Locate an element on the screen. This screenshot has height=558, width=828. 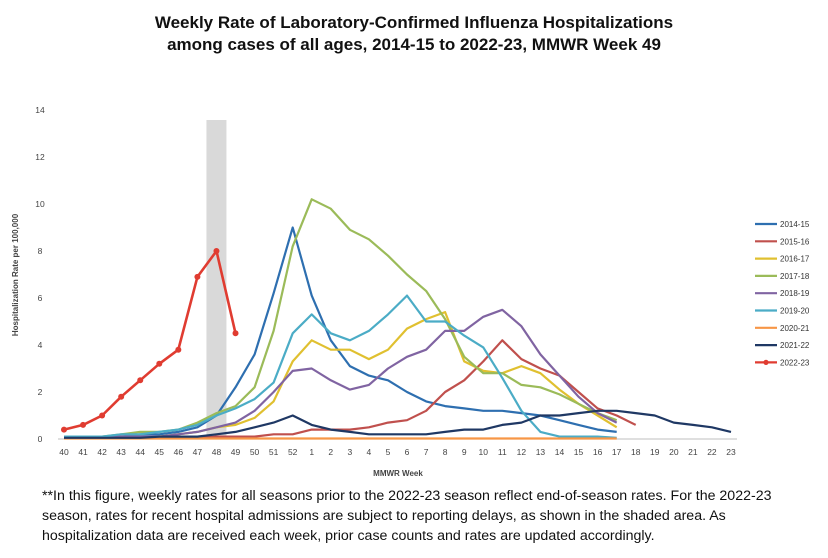
legend-2015-16-label: 2015-16 is located at coordinates (795, 241).